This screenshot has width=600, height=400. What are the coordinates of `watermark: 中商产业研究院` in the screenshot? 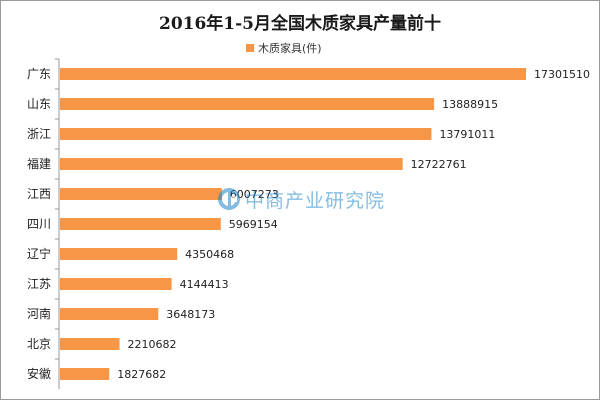 It's located at (301, 199).